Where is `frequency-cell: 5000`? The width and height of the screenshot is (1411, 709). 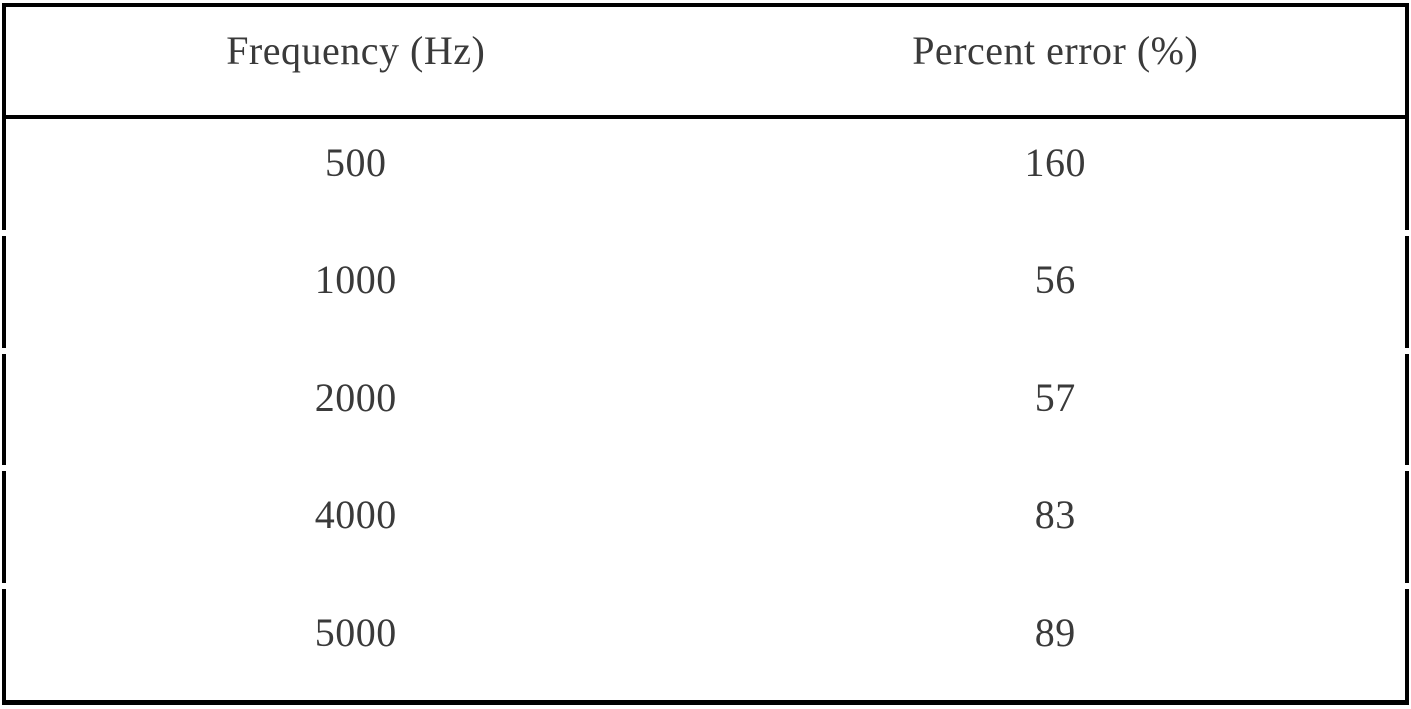 frequency-cell: 5000 is located at coordinates (355, 632).